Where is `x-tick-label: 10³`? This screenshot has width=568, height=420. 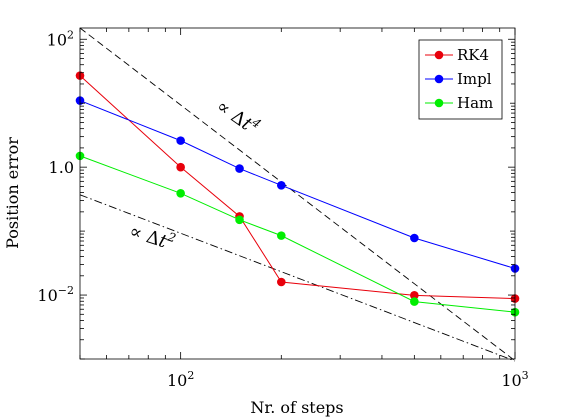 x-tick-label: 10³ is located at coordinates (514, 379).